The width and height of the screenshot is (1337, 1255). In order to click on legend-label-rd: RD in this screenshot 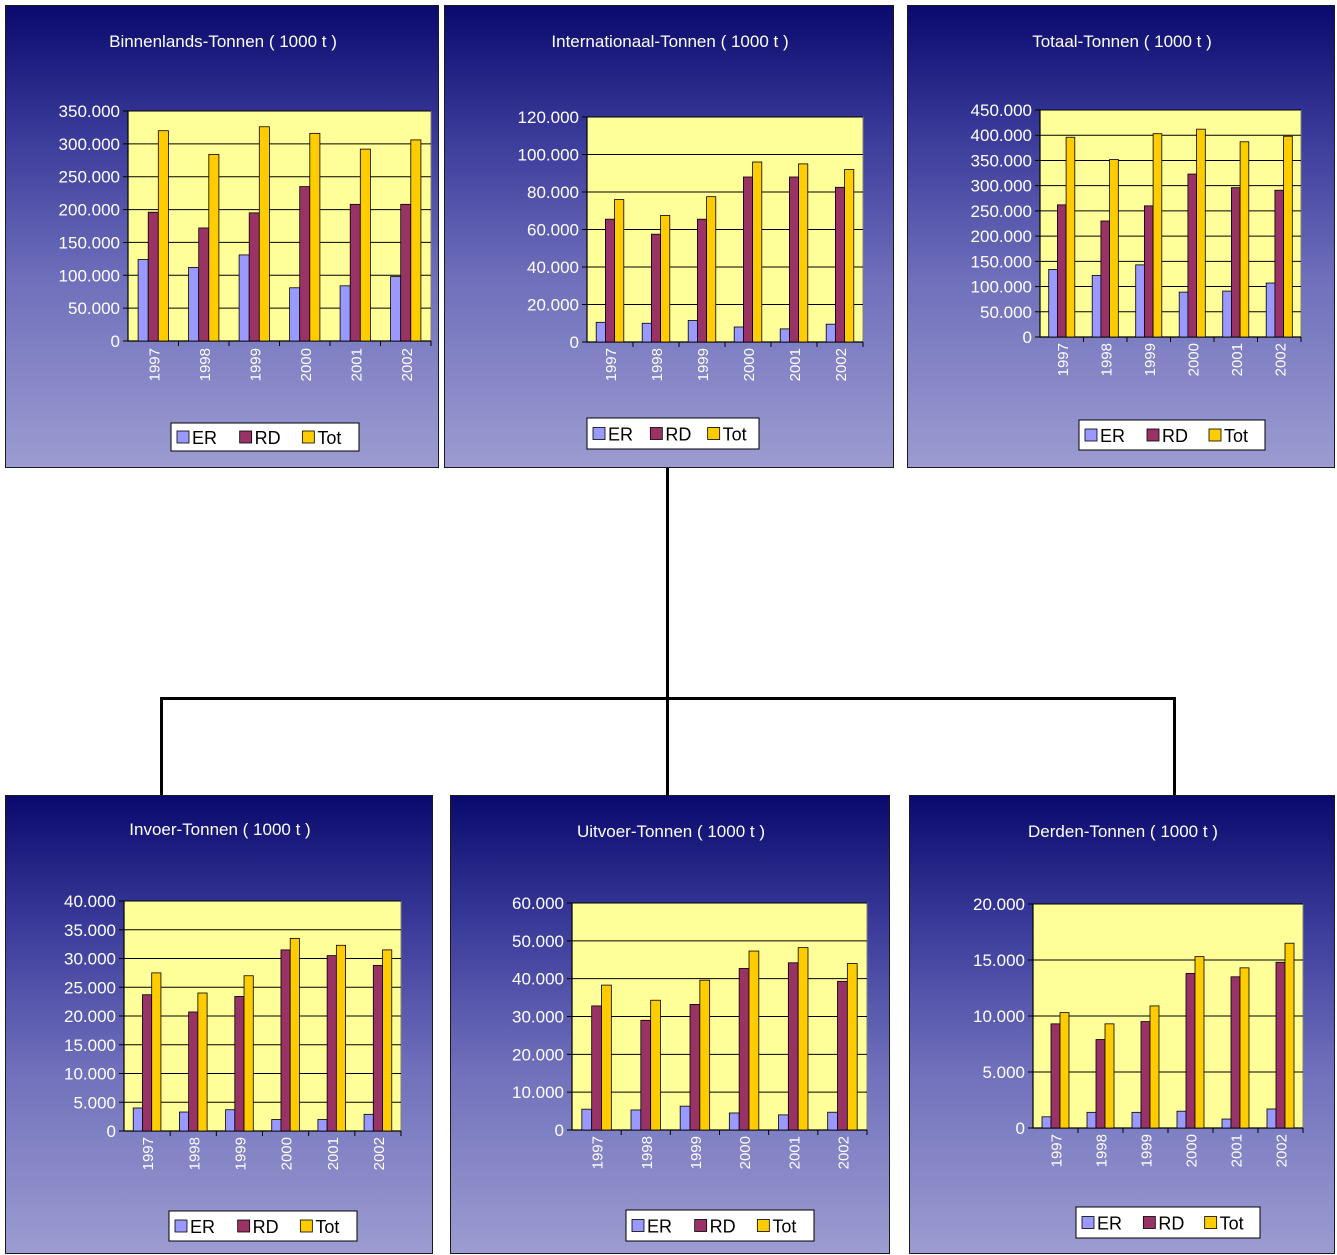, I will do `click(268, 438)`.